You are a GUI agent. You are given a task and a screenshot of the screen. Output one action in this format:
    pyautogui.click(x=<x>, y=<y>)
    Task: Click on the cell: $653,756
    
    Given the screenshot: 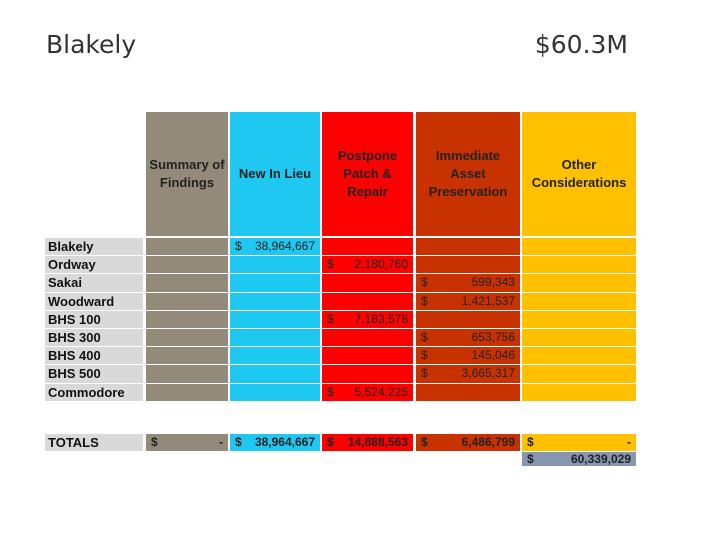 What is the action you would take?
    pyautogui.click(x=468, y=338)
    